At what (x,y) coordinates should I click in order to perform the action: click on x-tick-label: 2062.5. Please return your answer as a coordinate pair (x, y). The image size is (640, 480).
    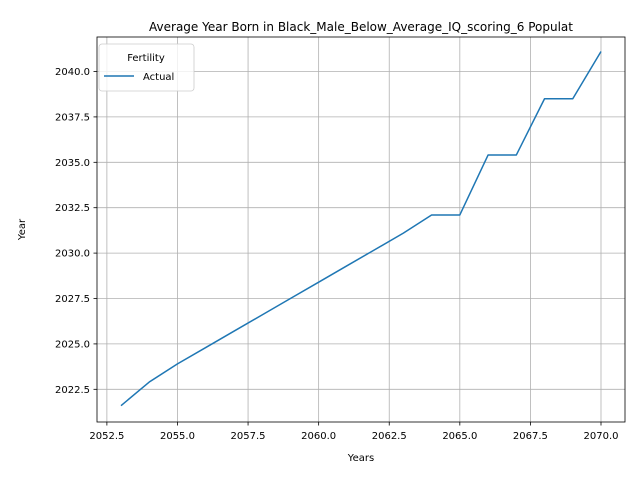
    Looking at the image, I should click on (389, 436).